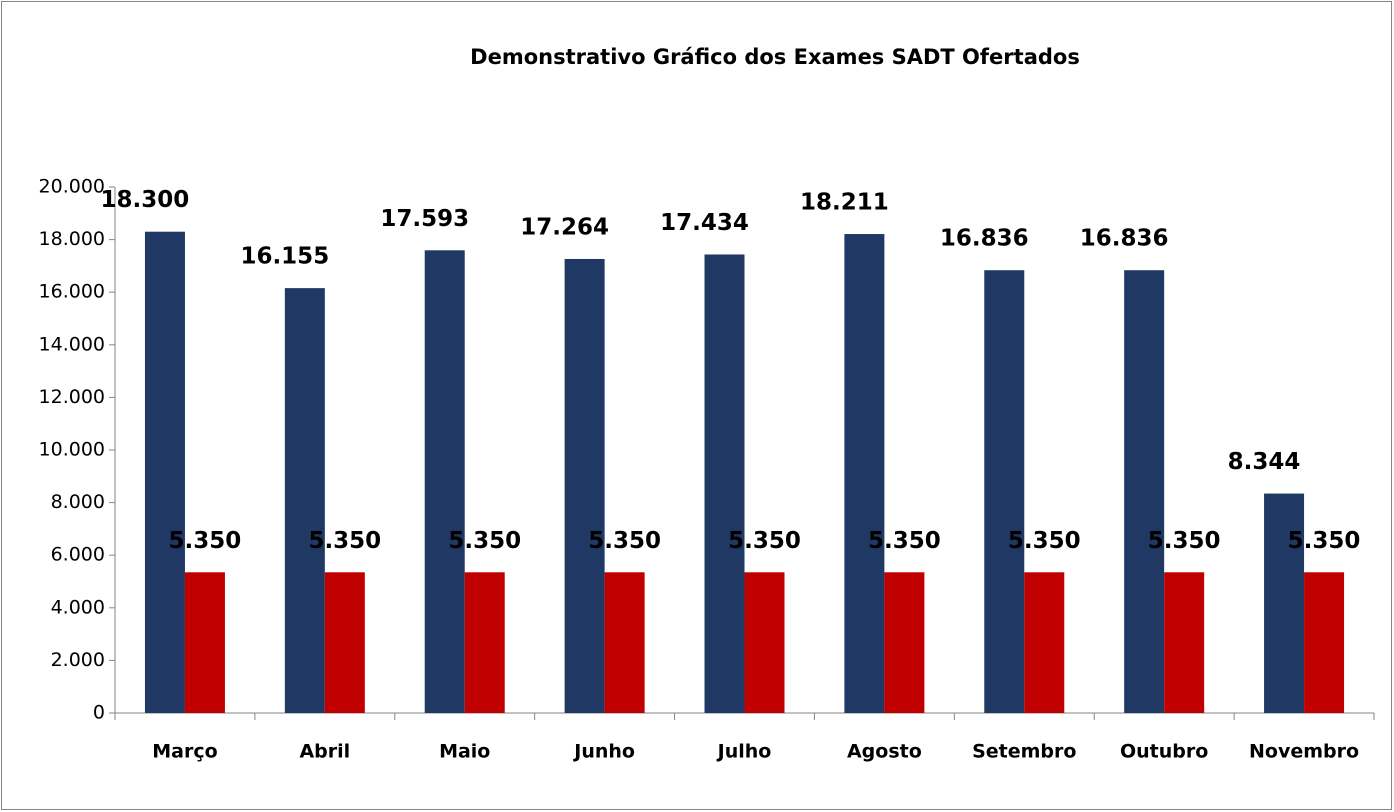  What do you see at coordinates (78, 502) in the screenshot?
I see `y-tick-label: 8.000` at bounding box center [78, 502].